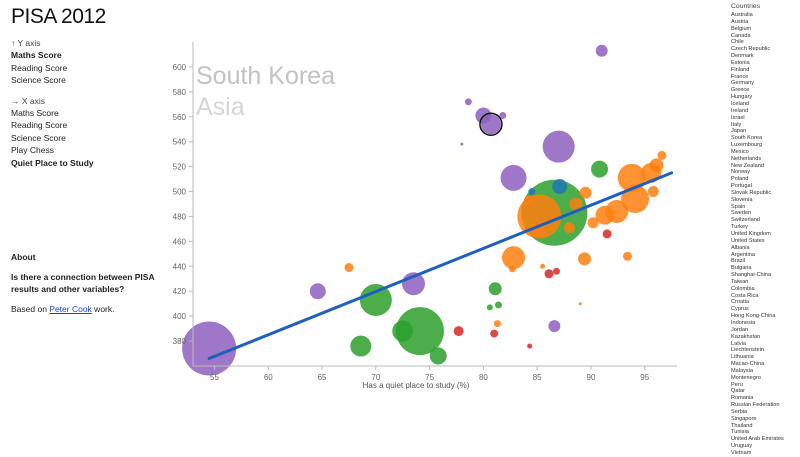 The height and width of the screenshot is (457, 800). Describe the element at coordinates (39, 67) in the screenshot. I see `y-option-reading: Reading Score` at that location.